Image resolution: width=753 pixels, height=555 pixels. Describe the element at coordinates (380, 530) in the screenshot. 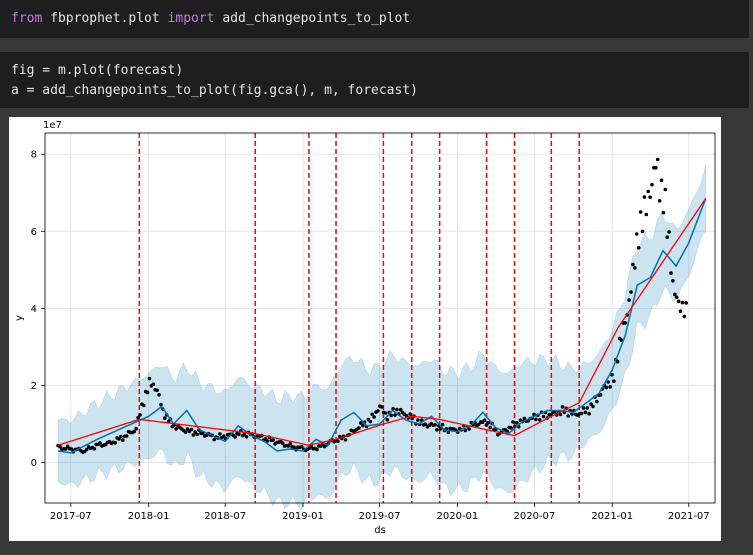

I see `x-axis-label: ds` at that location.